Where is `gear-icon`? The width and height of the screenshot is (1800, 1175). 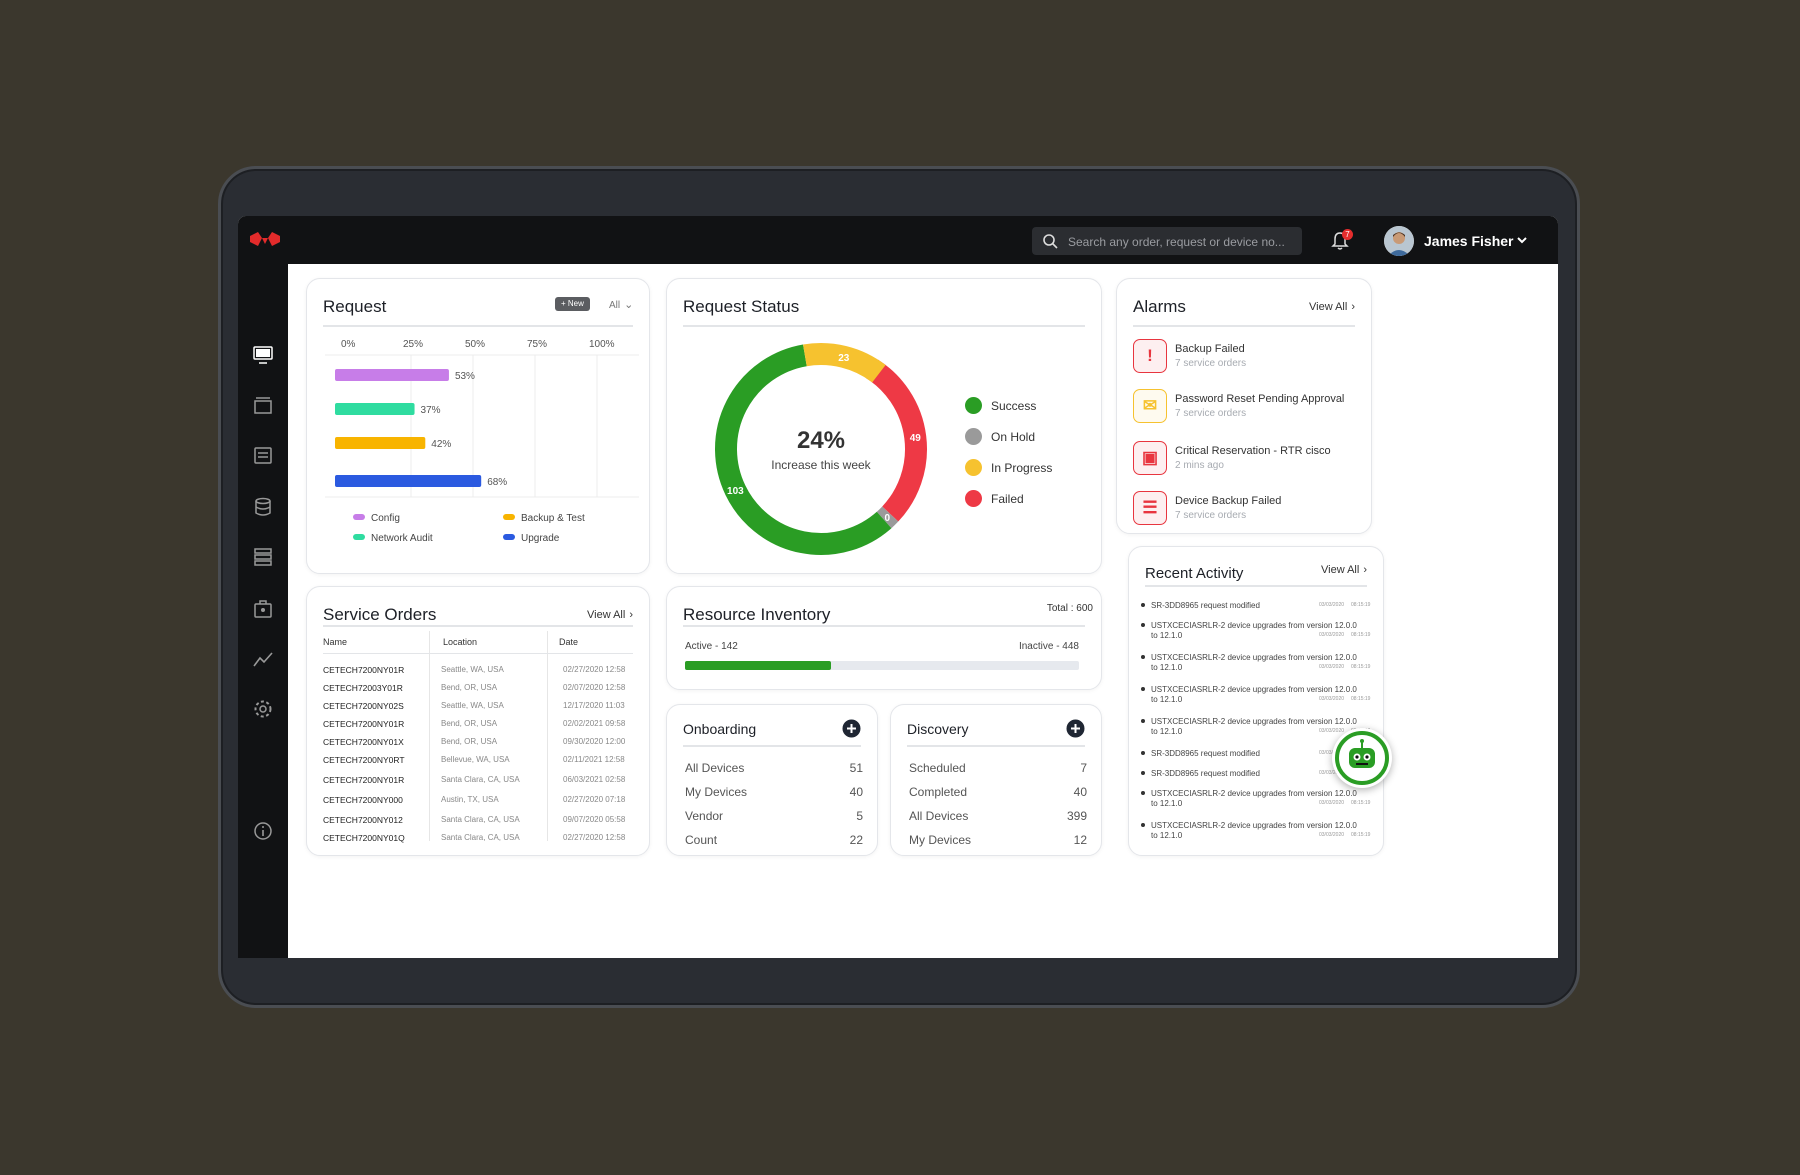 gear-icon is located at coordinates (263, 709).